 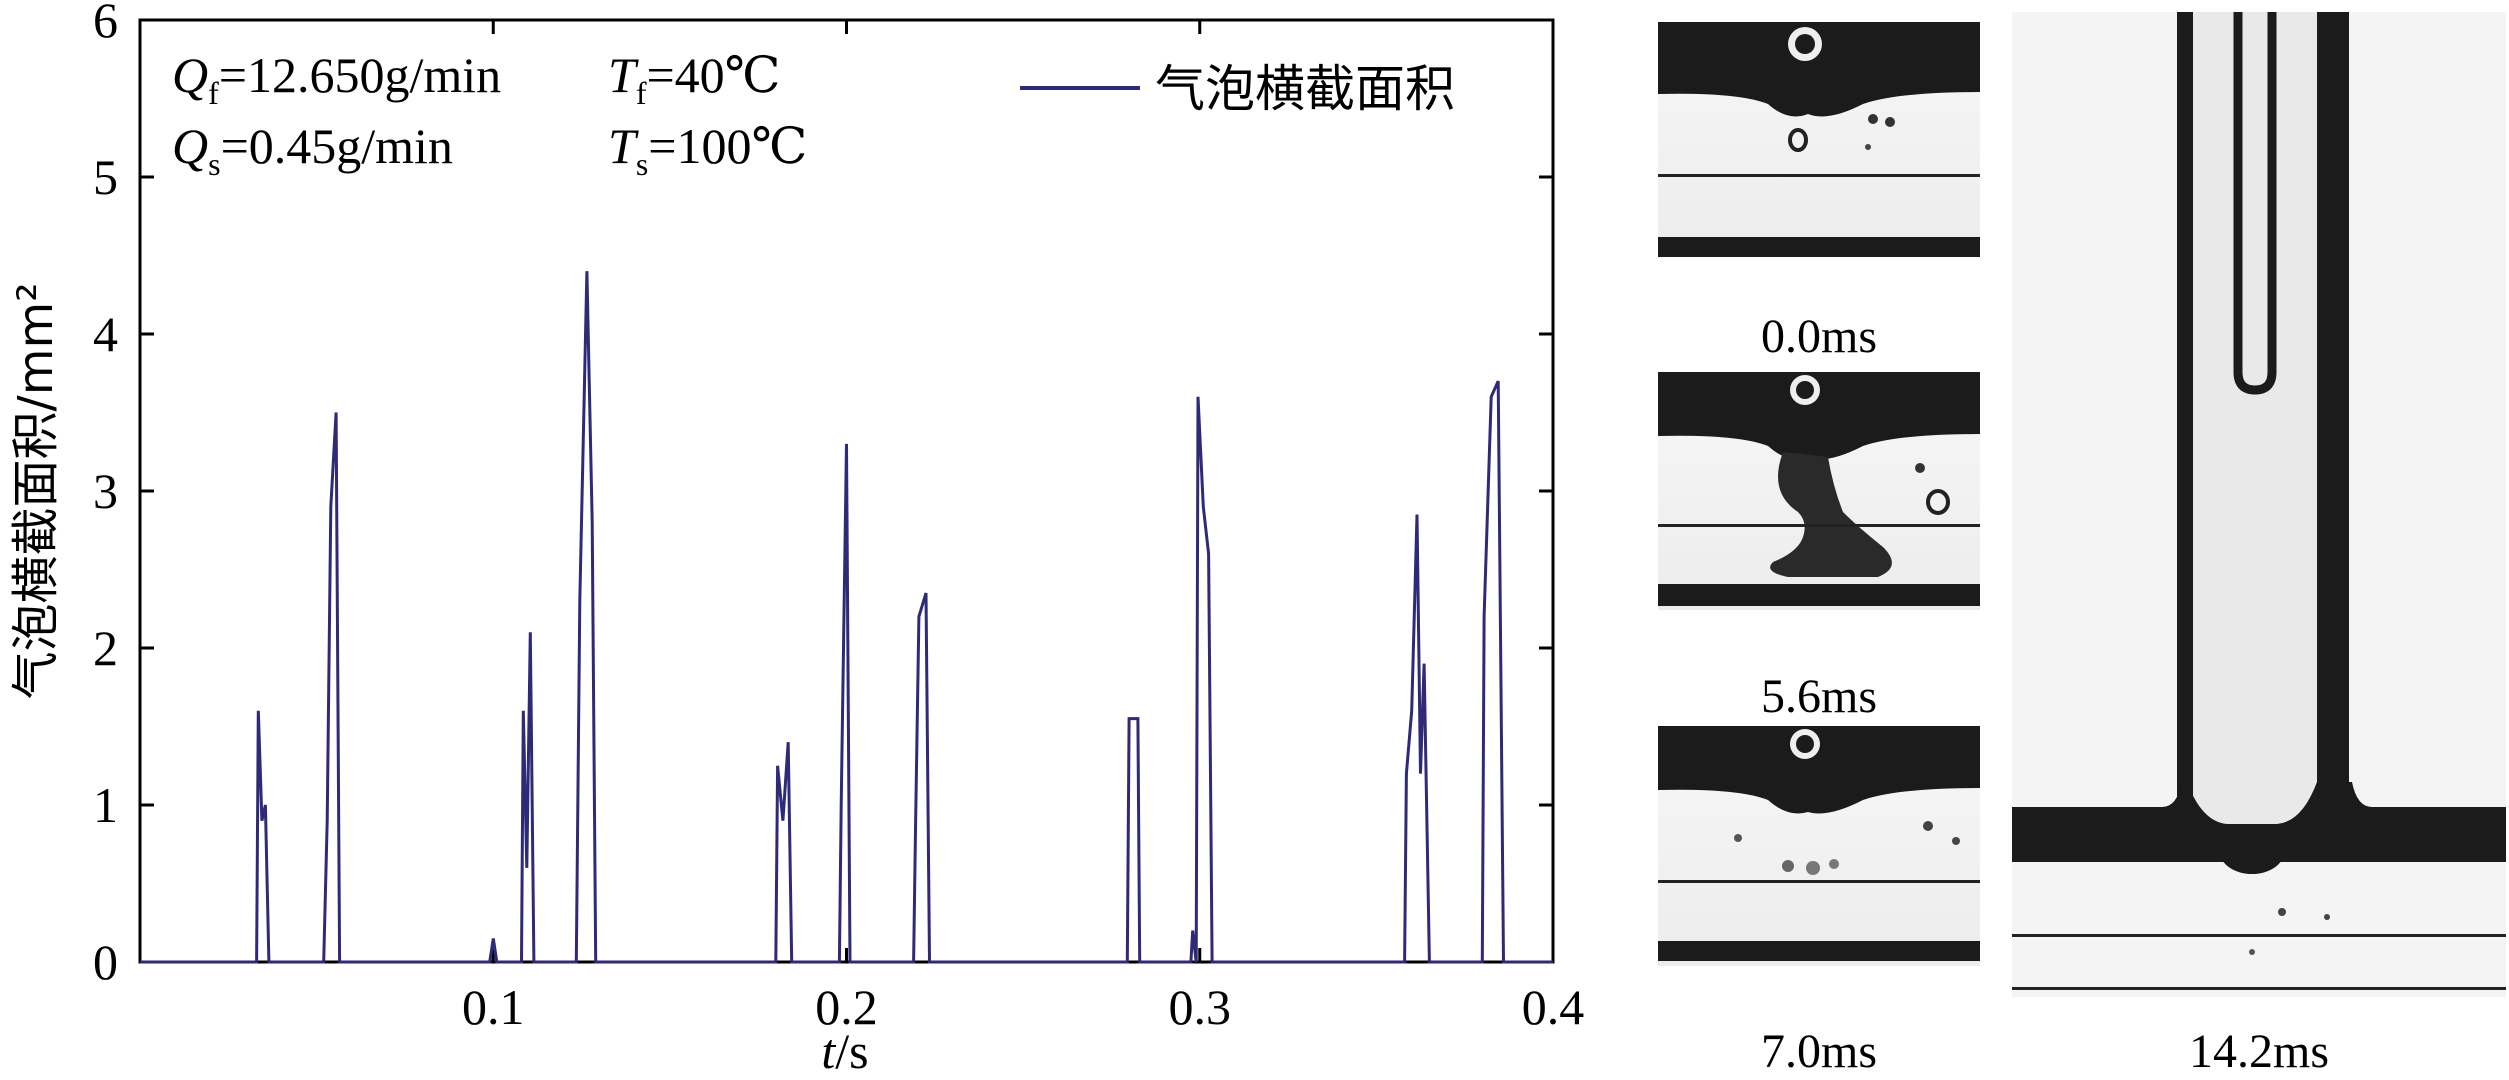 I want to click on qf-var: Q, so click(x=190, y=75).